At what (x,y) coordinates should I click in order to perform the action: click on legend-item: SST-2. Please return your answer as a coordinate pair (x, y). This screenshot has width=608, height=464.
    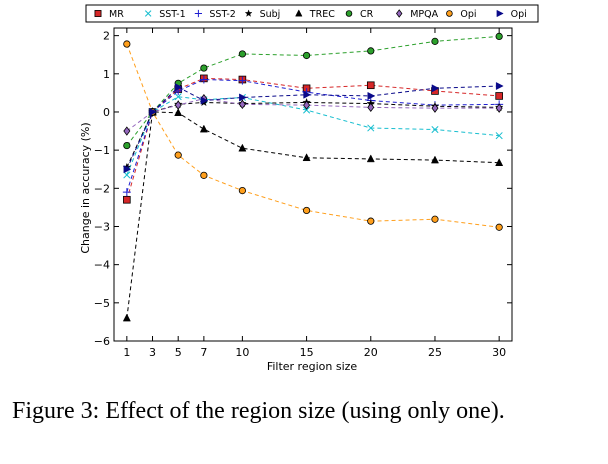
    Looking at the image, I should click on (215, 14).